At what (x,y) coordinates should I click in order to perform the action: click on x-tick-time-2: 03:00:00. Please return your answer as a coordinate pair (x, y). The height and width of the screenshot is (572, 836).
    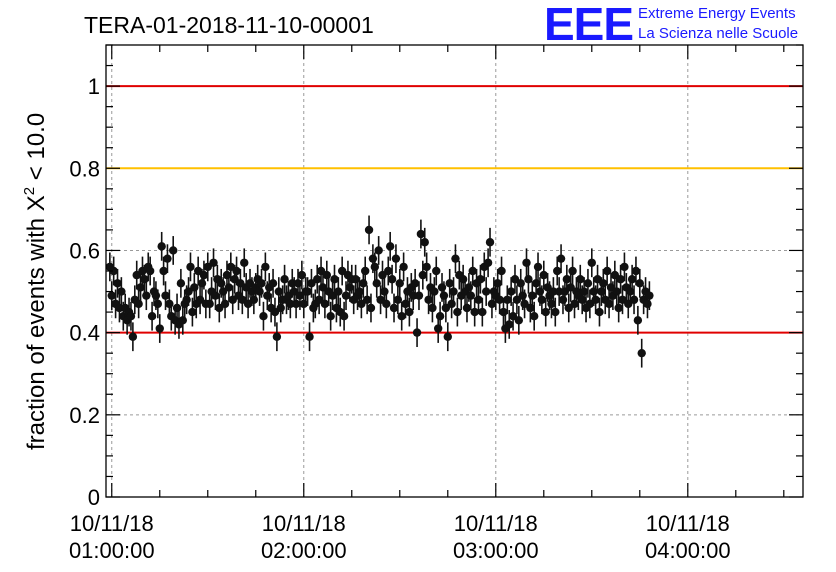
    Looking at the image, I should click on (496, 550).